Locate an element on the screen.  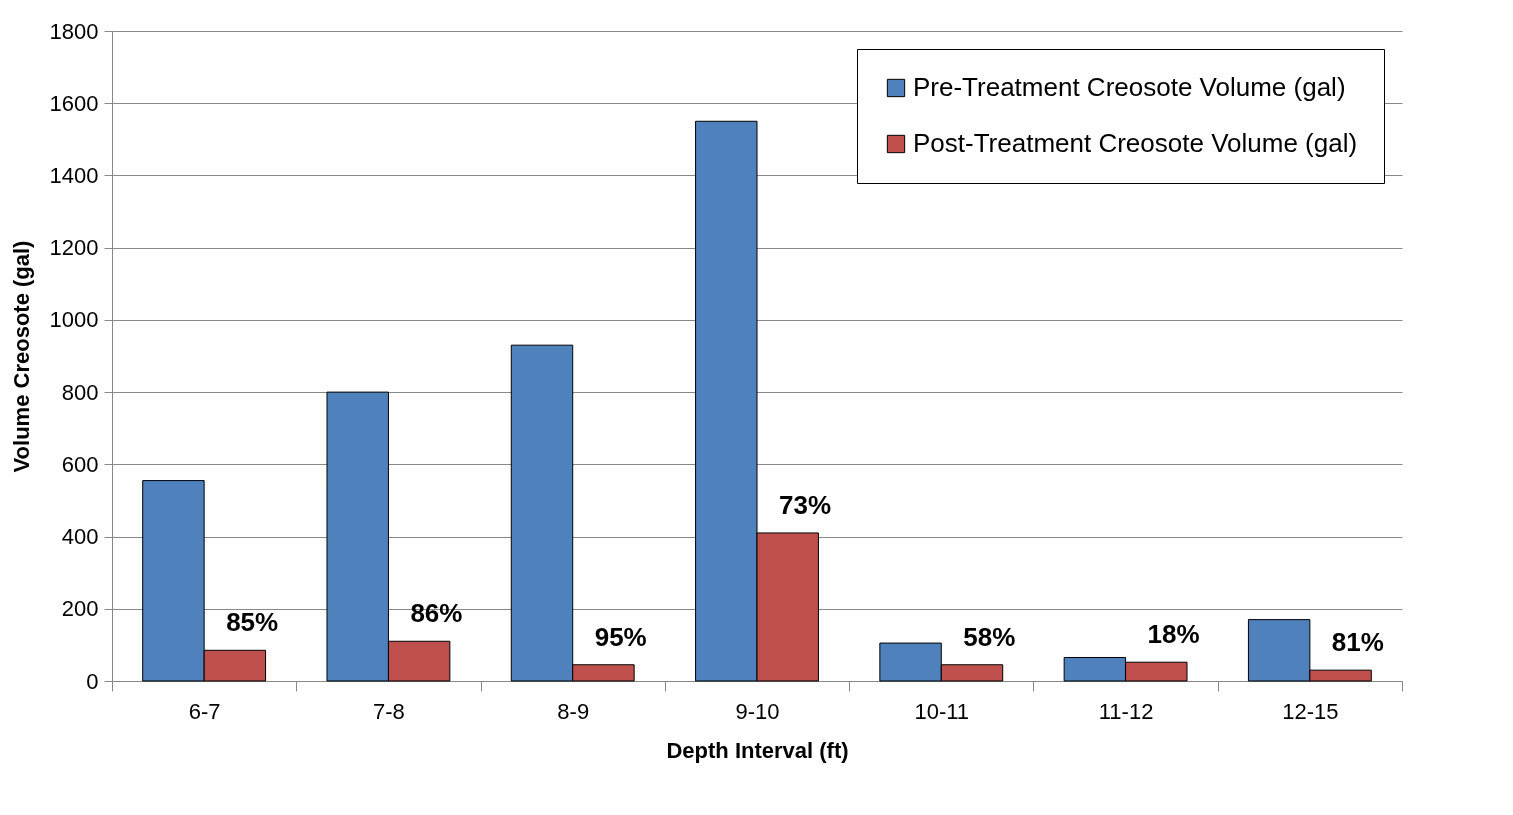
x-tick-label: 9-10 is located at coordinates (757, 711).